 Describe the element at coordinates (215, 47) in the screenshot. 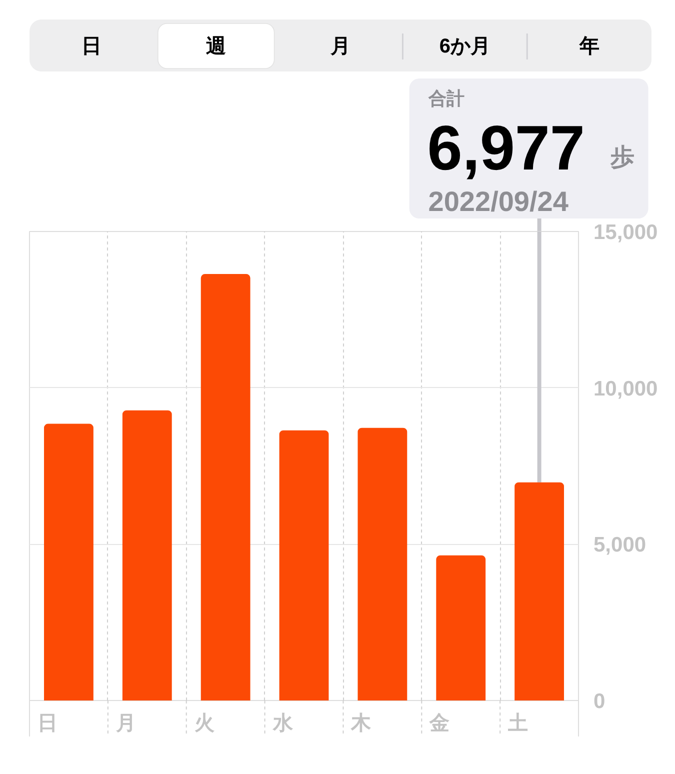

I see `text: 週` at that location.